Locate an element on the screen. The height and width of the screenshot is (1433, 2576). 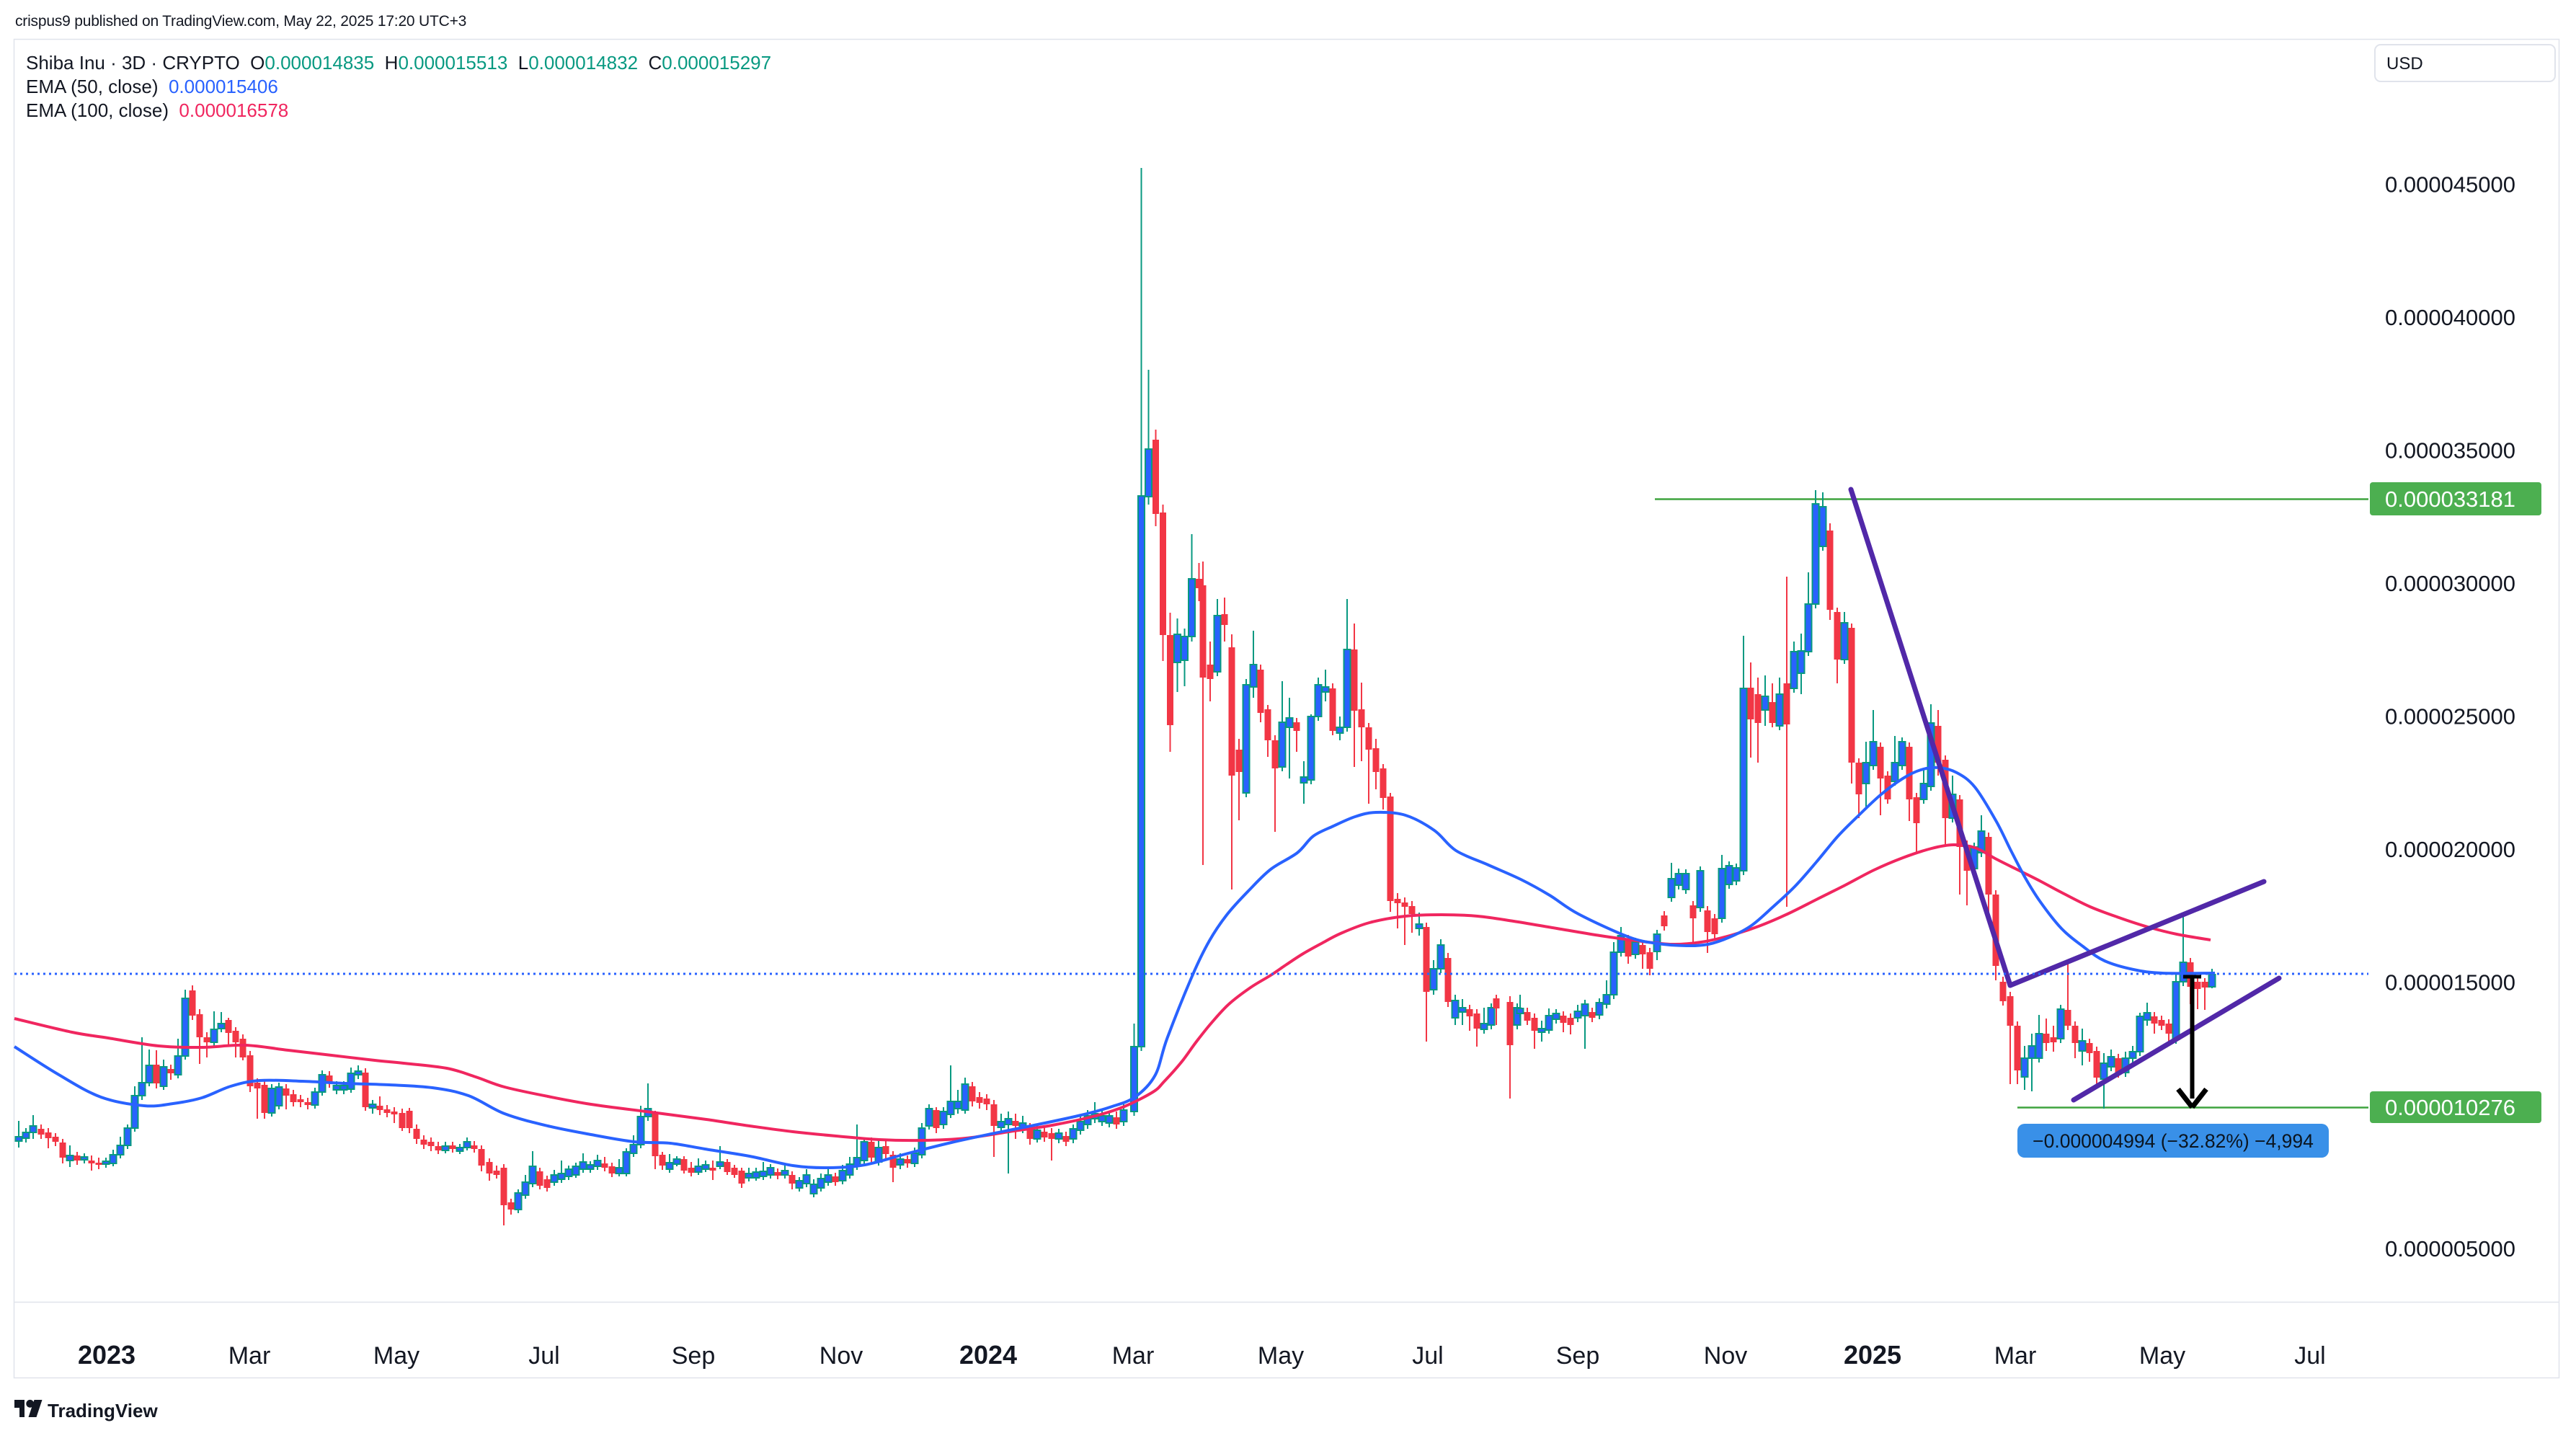
svg-text: 2025 is located at coordinates (1872, 1355).